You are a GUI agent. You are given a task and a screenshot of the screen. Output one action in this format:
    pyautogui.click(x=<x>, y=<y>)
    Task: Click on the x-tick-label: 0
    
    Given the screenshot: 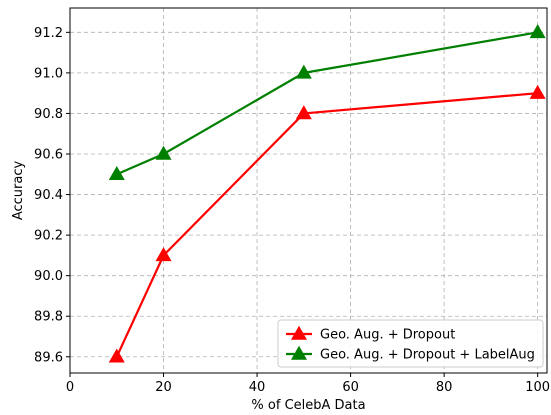 What is the action you would take?
    pyautogui.click(x=70, y=387)
    